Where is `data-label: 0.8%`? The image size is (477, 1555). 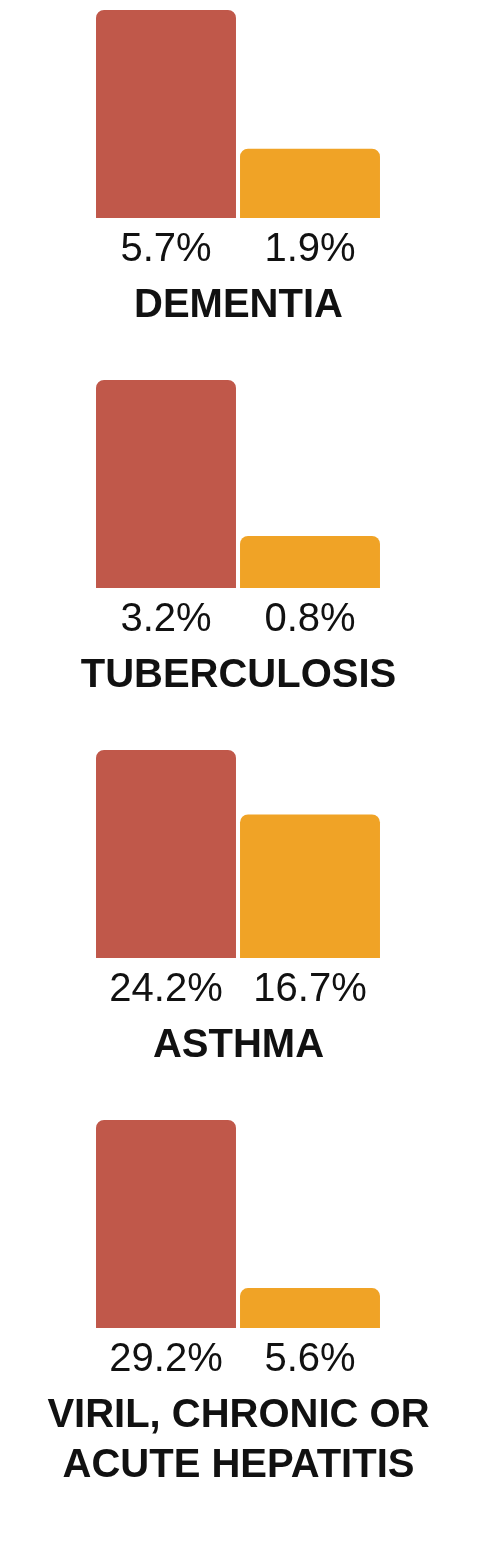
data-label: 0.8% is located at coordinates (310, 617).